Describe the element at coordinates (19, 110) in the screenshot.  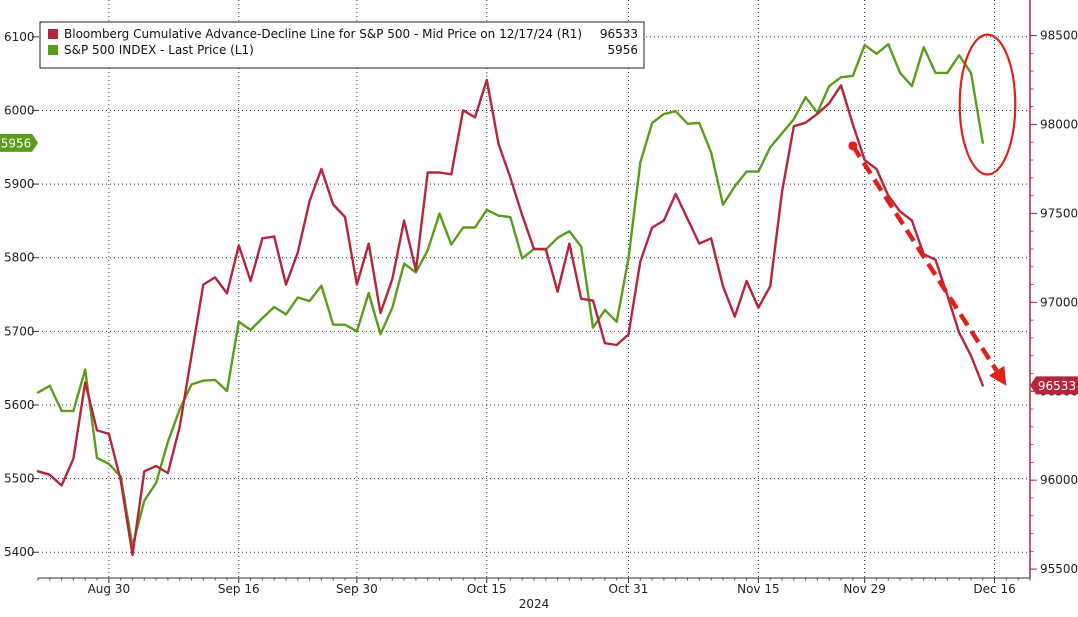
I see `left-tick-label: 6000` at that location.